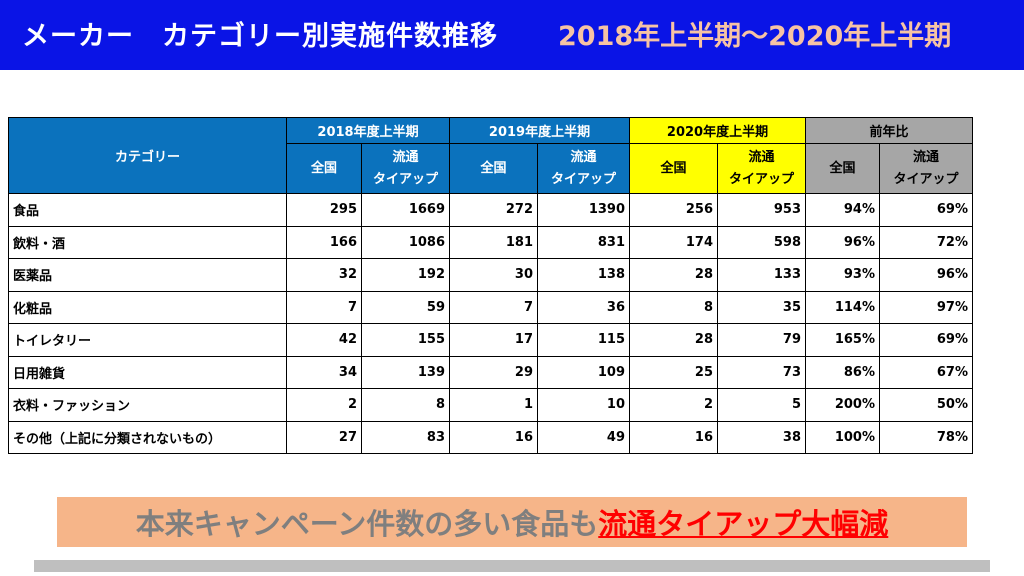  I want to click on value-cell: 133, so click(761, 275).